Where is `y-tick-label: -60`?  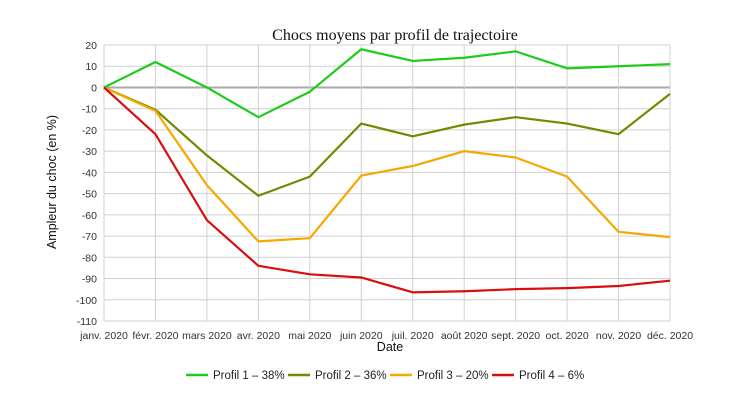
y-tick-label: -60 is located at coordinates (89, 216).